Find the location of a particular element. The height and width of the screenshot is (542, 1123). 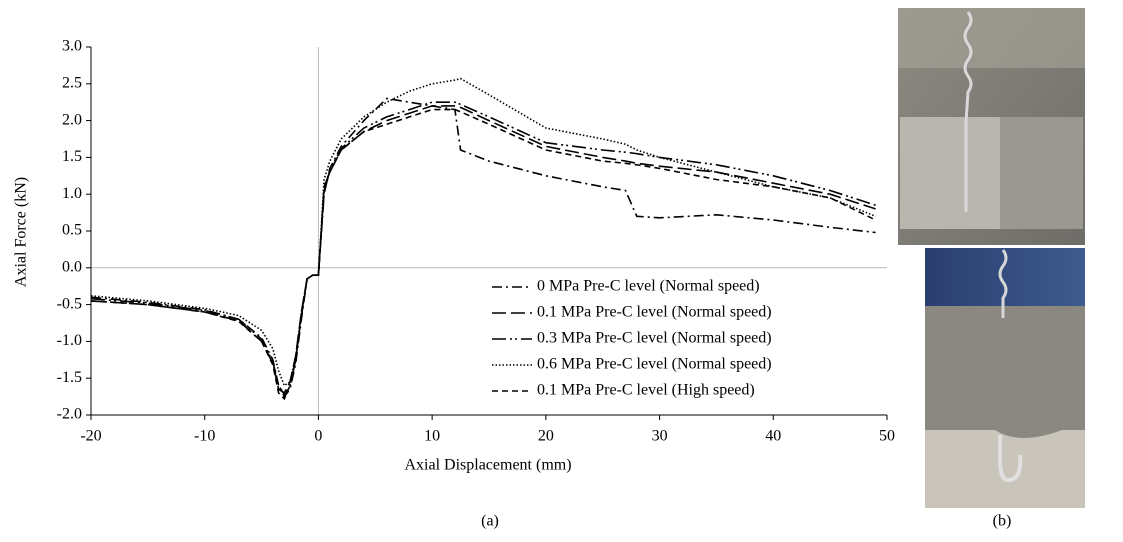

y-tick-label: 2.5 is located at coordinates (72, 82).